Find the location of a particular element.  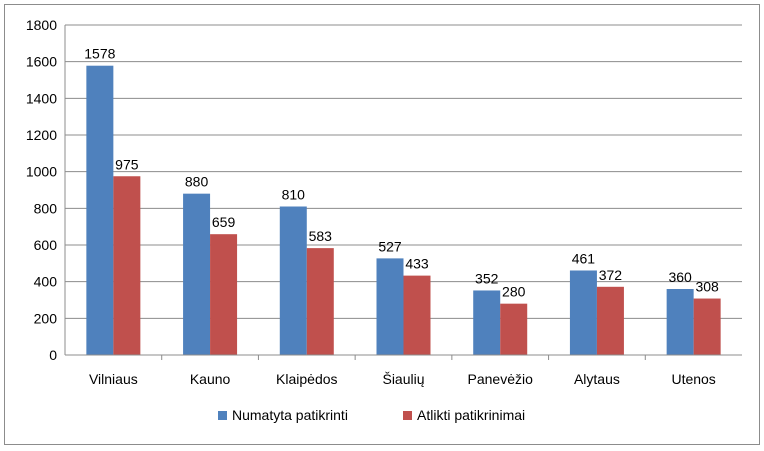

x-tick-label: Utenos is located at coordinates (693, 379).